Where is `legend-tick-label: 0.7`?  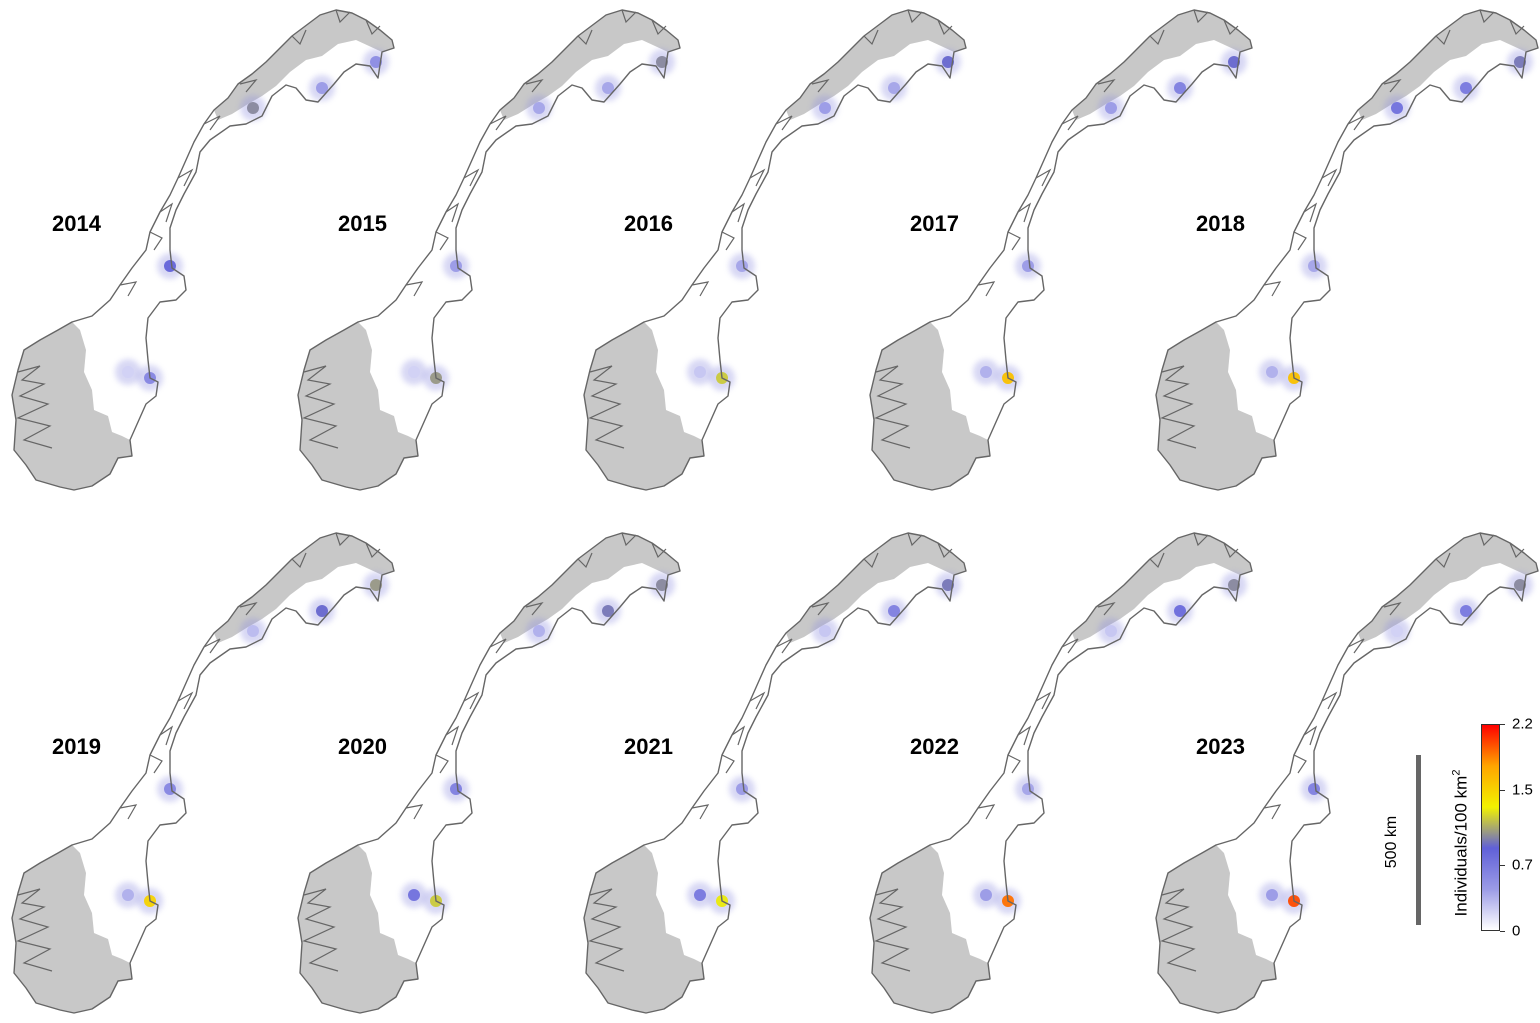 legend-tick-label: 0.7 is located at coordinates (1522, 865).